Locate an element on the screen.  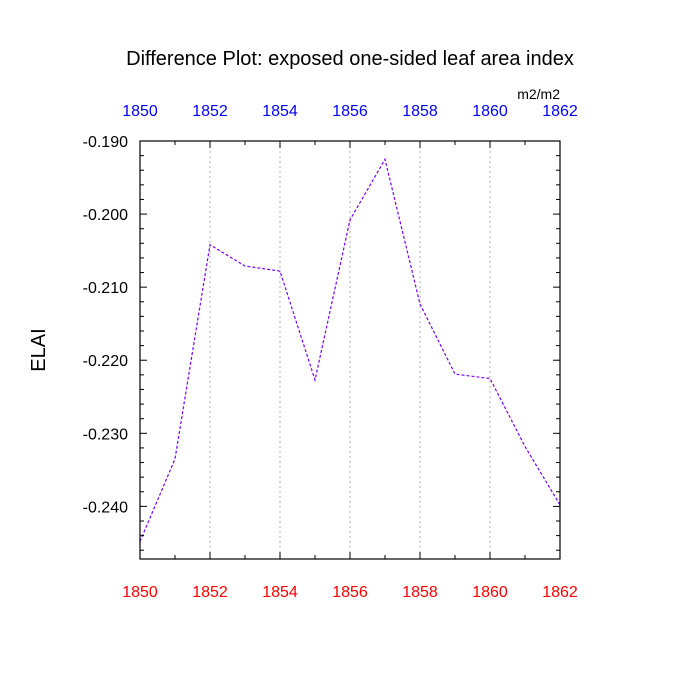
y-tick-label: -0.210 is located at coordinates (105, 288).